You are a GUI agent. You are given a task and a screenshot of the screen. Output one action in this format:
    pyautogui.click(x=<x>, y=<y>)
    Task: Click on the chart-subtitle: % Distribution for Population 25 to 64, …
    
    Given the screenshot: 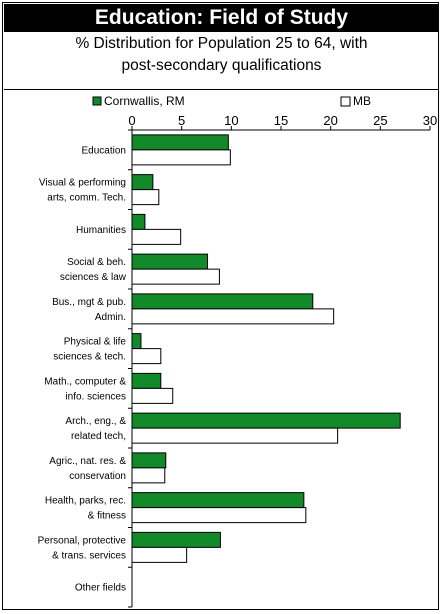 What is the action you would take?
    pyautogui.click(x=221, y=55)
    